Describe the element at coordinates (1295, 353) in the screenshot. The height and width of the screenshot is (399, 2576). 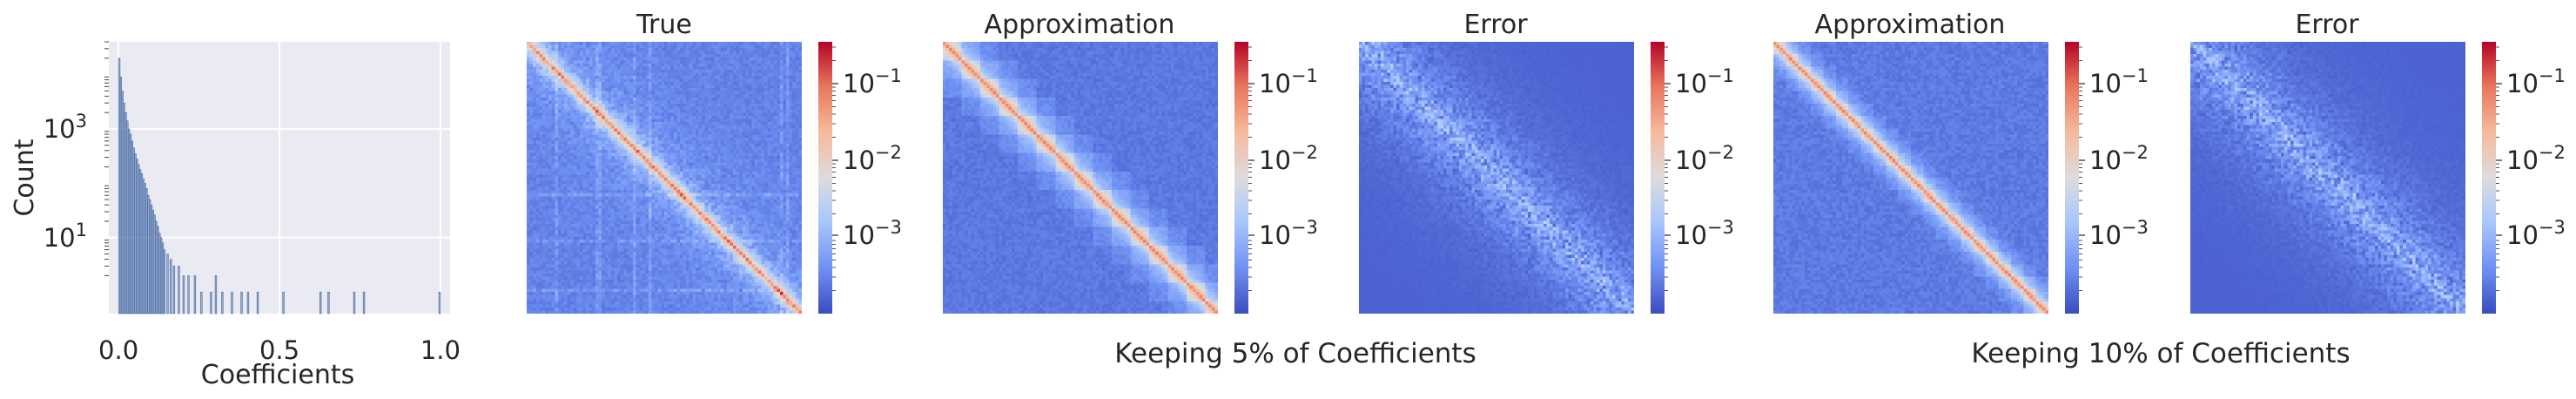
I see `caption-5-percent: Keeping 5% of Coefficients` at that location.